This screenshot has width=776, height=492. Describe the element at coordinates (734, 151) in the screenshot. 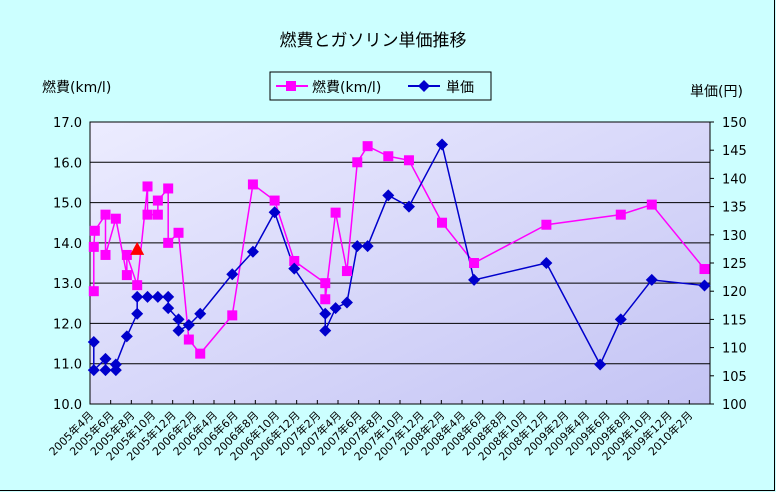

I see `right-tick-label: 145` at that location.